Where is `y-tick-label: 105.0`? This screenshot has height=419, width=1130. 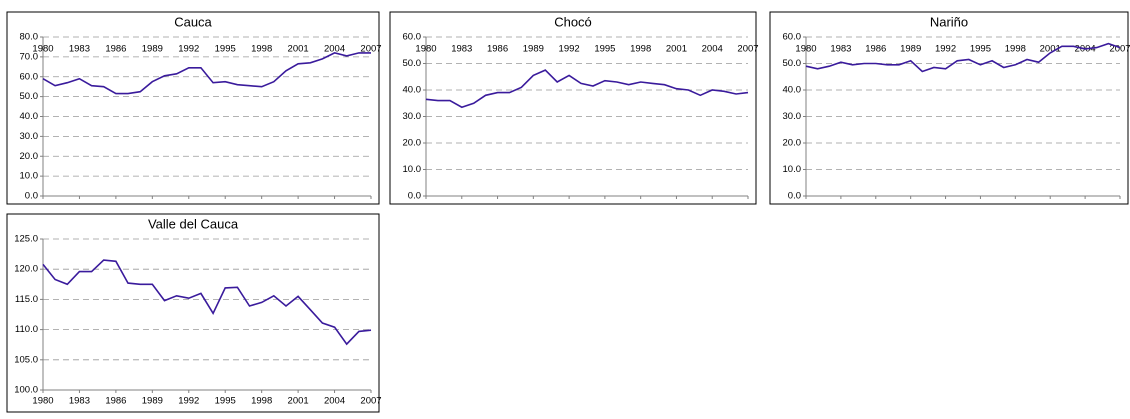 y-tick-label: 105.0 is located at coordinates (26, 359).